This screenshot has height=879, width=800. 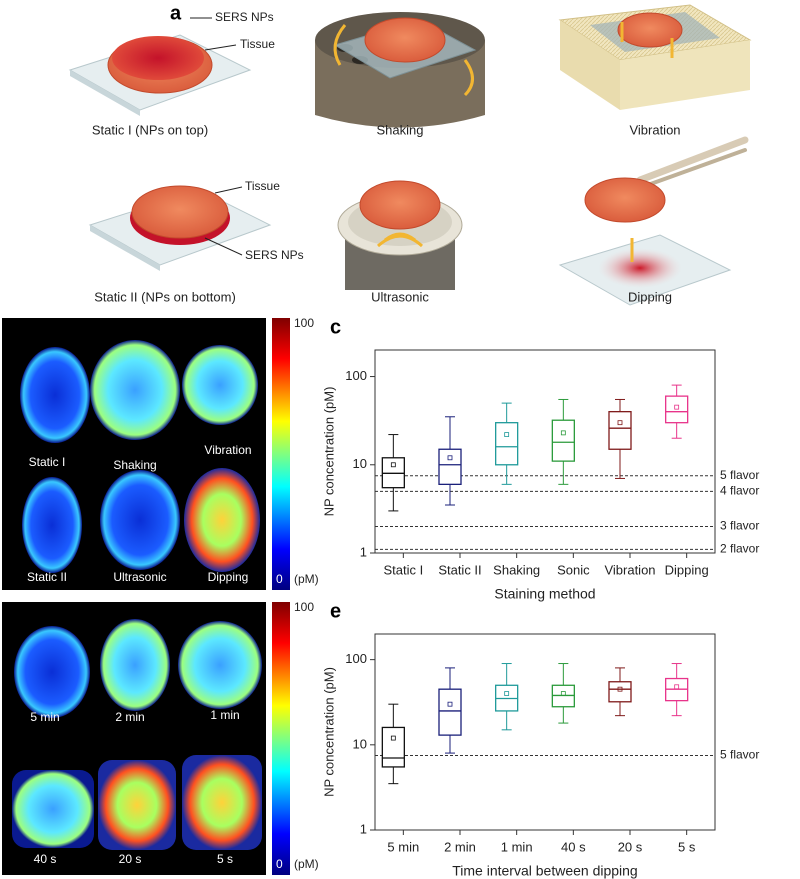 I want to click on reference-label: 2 flavor, so click(x=739, y=549).